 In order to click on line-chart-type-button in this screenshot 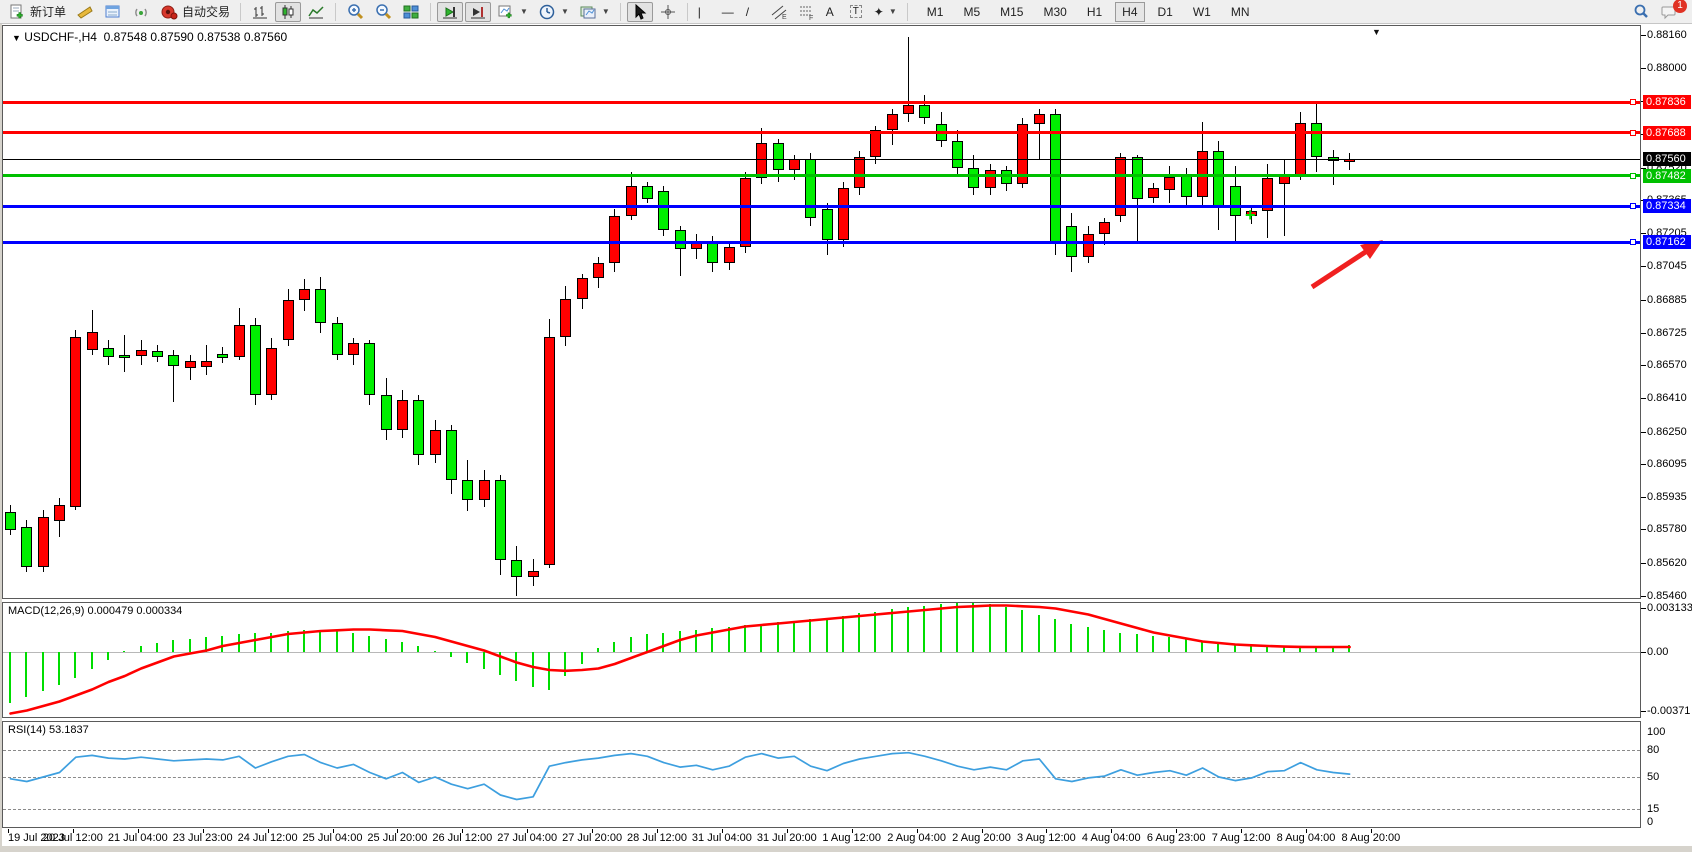, I will do `click(316, 12)`.